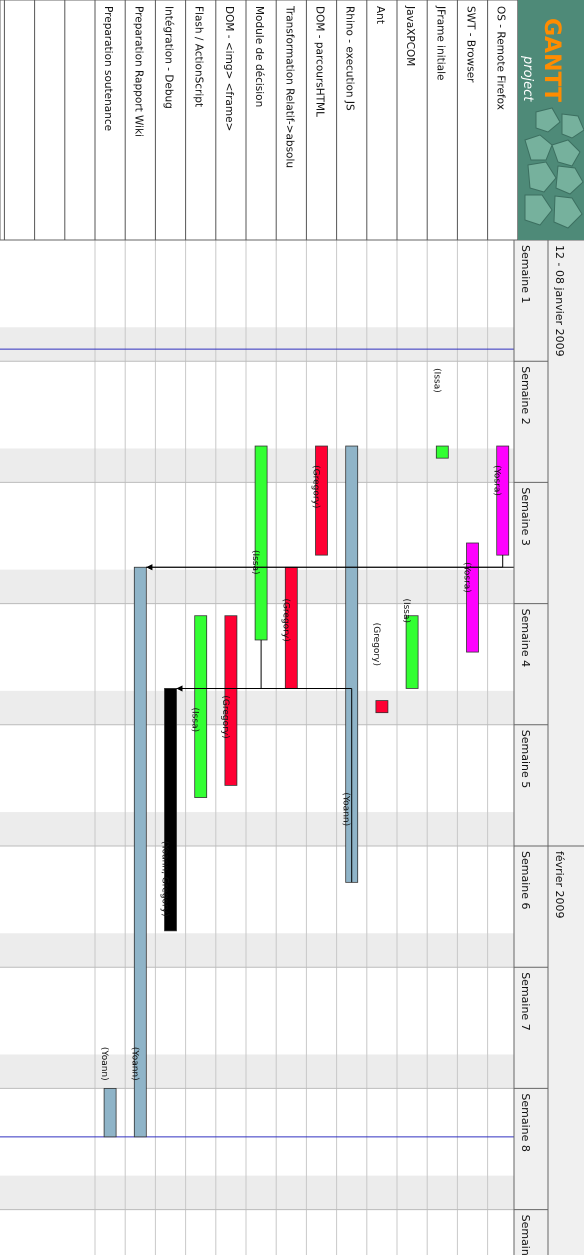 This screenshot has height=1259, width=584. I want to click on week-label: Semaine 9, so click(525, 1235).